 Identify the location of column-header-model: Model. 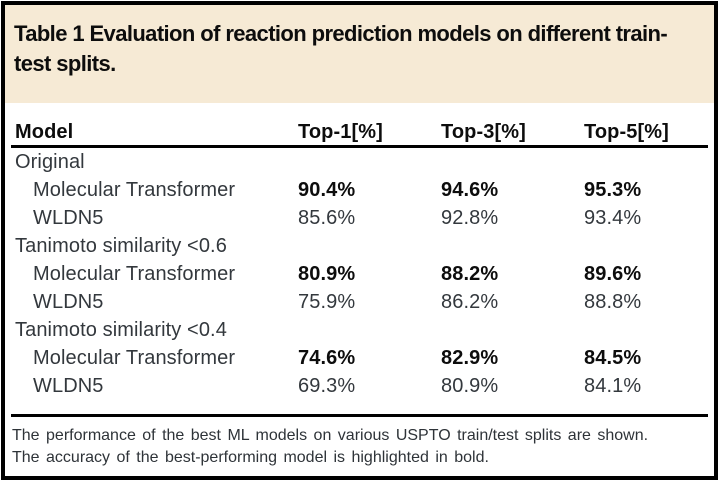
(44, 131).